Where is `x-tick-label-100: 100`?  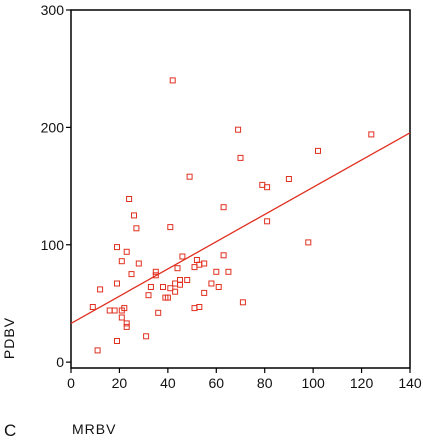 x-tick-label-100: 100 is located at coordinates (313, 383).